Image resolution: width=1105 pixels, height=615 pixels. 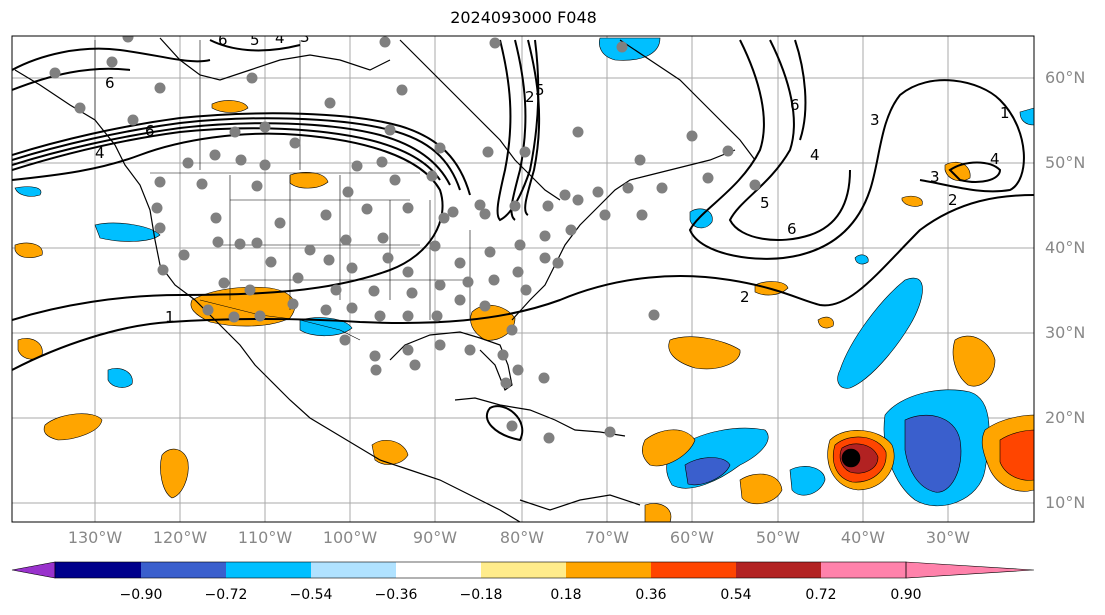 What do you see at coordinates (396, 595) in the screenshot?
I see `colorbar-tick-label: −0.36` at bounding box center [396, 595].